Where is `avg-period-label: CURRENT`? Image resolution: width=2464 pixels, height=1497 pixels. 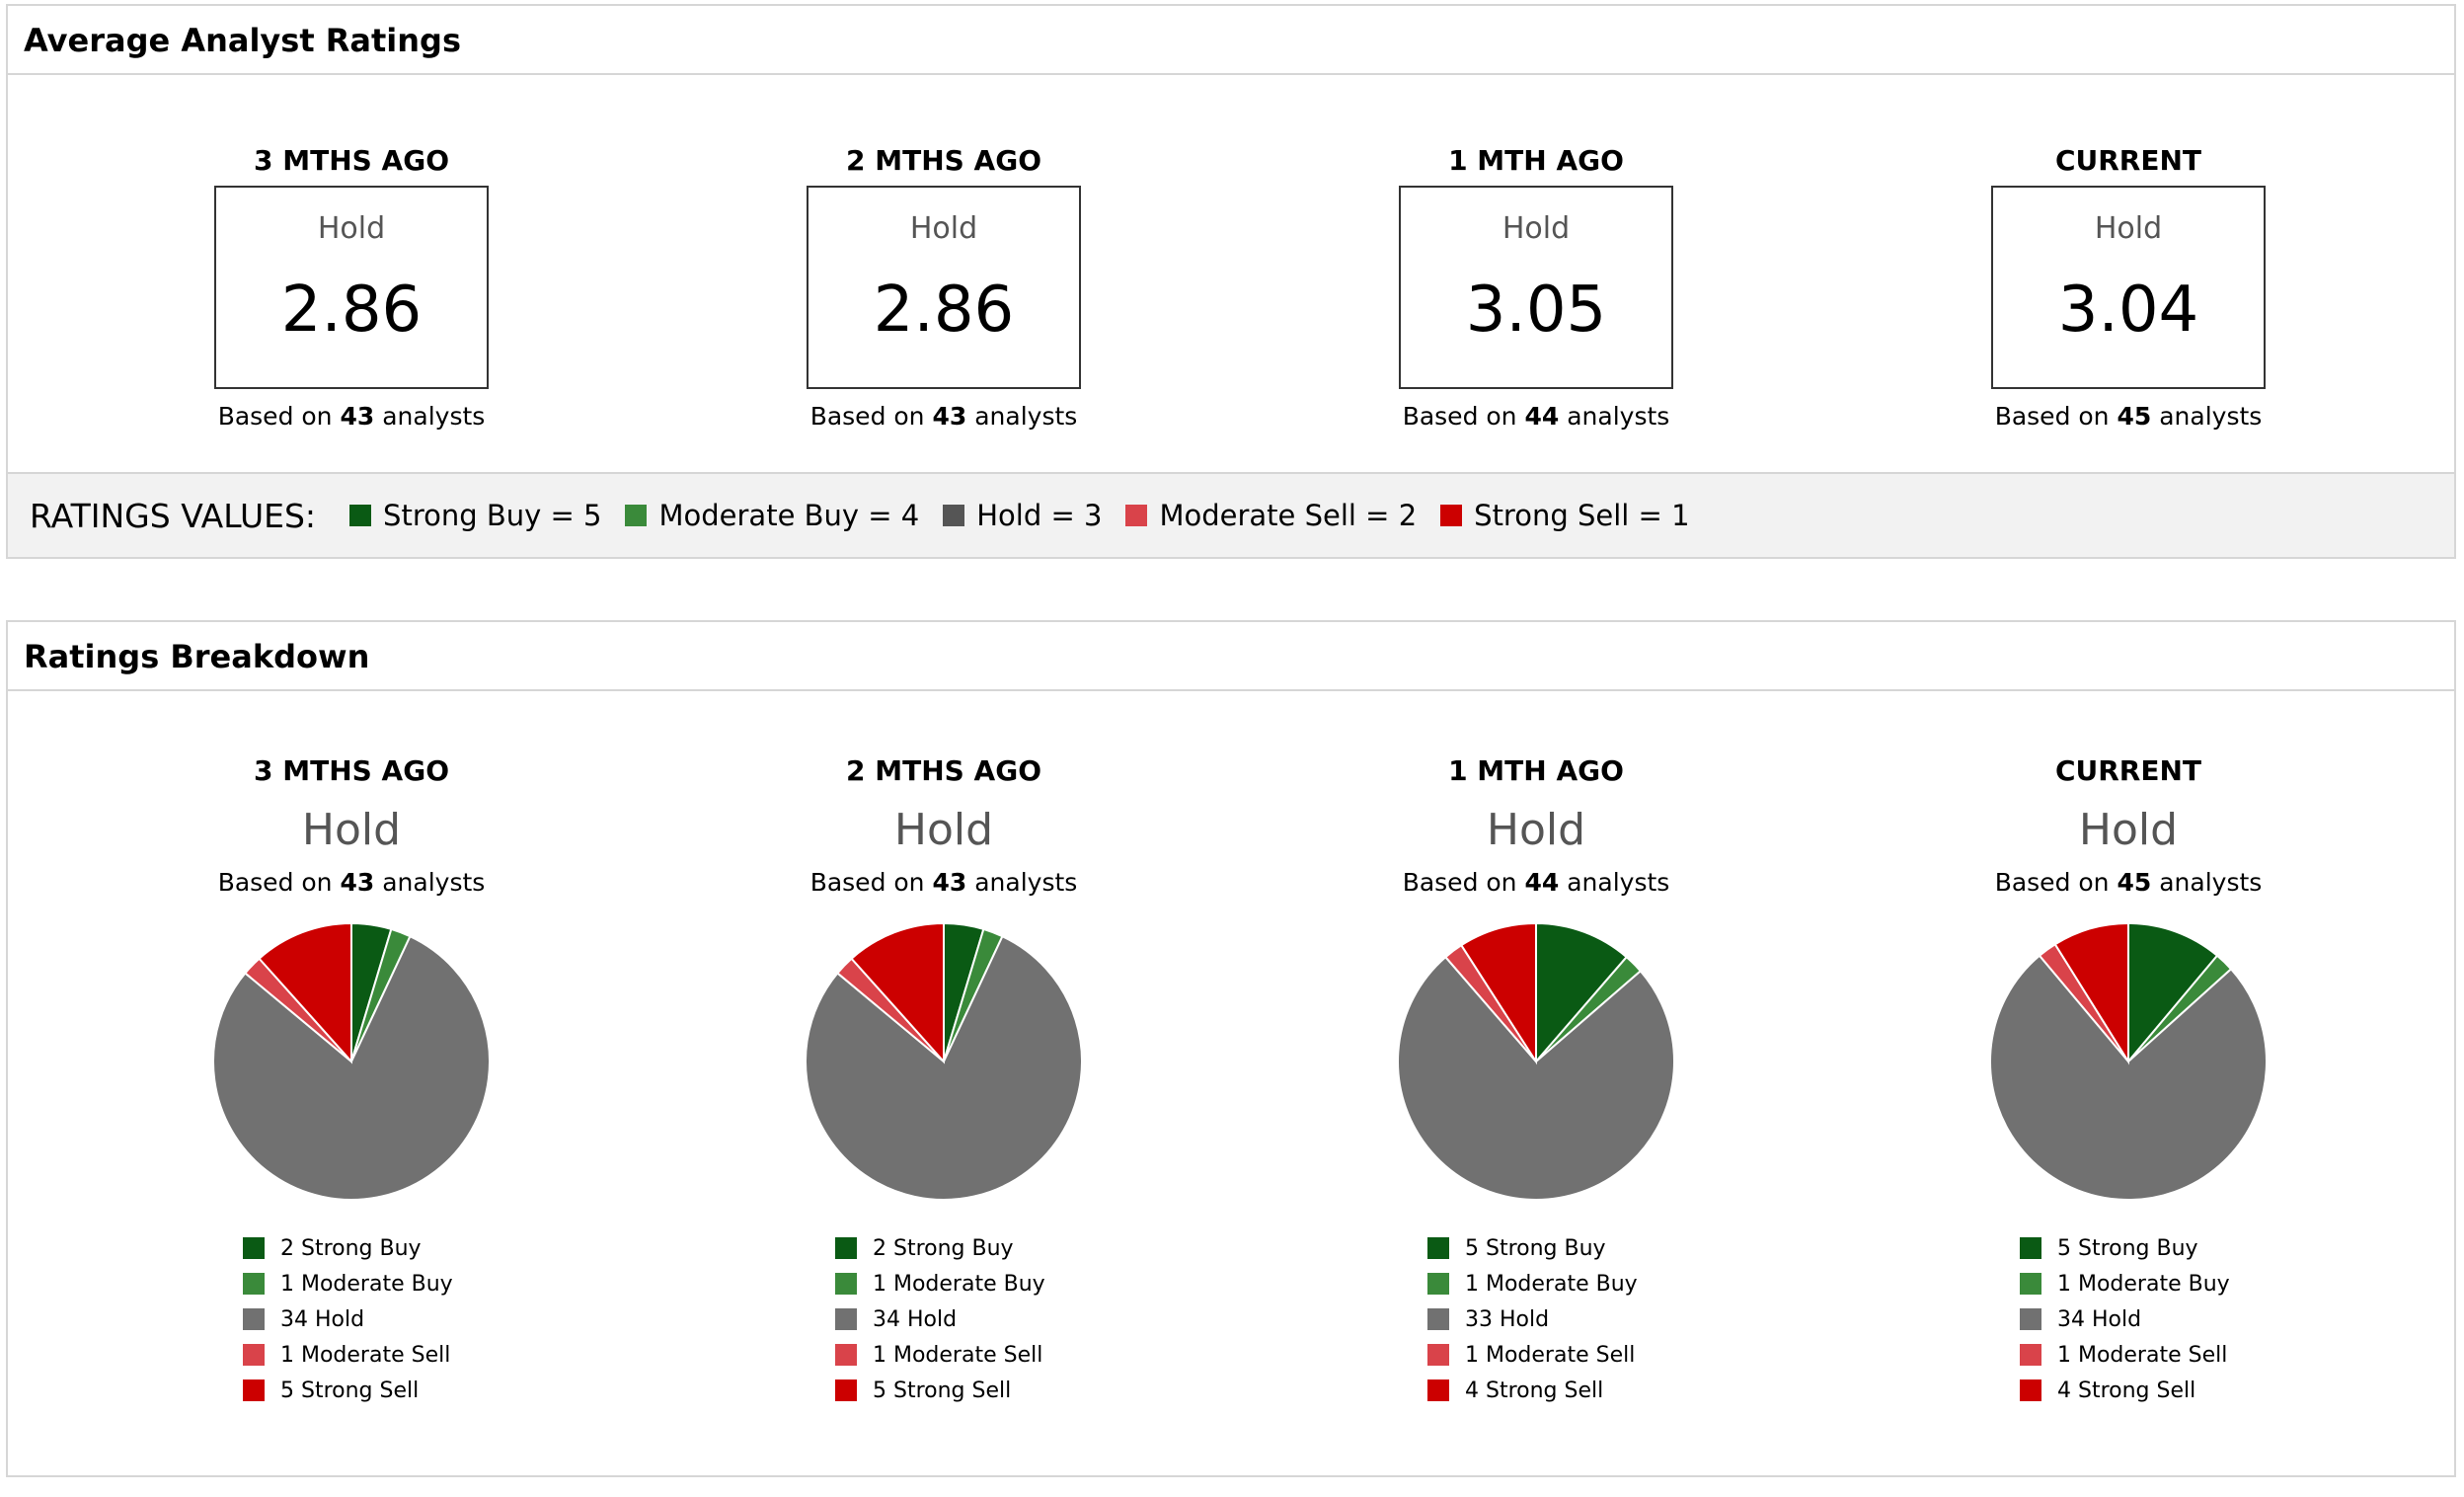 avg-period-label: CURRENT is located at coordinates (2128, 160).